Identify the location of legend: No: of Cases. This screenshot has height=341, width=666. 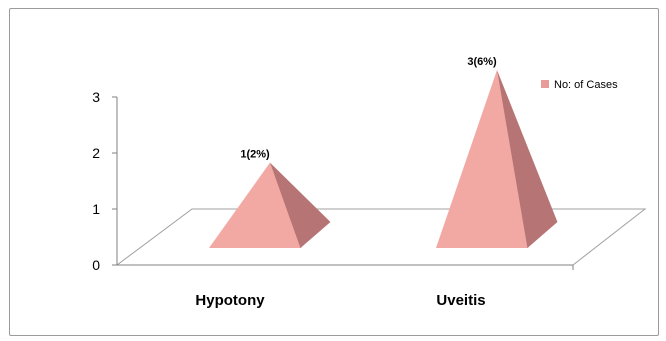
(579, 85).